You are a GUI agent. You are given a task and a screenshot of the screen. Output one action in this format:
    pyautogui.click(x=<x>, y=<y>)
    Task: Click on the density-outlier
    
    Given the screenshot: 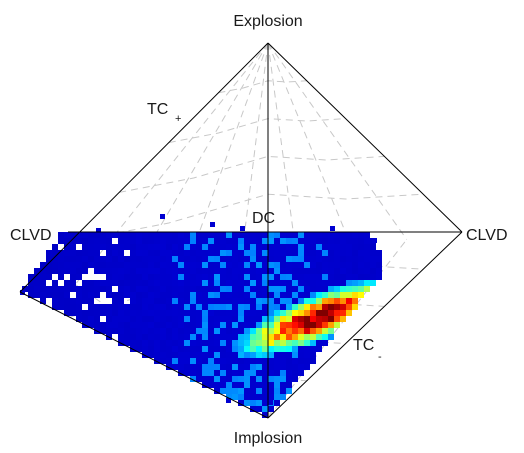 What is the action you would take?
    pyautogui.click(x=98, y=230)
    